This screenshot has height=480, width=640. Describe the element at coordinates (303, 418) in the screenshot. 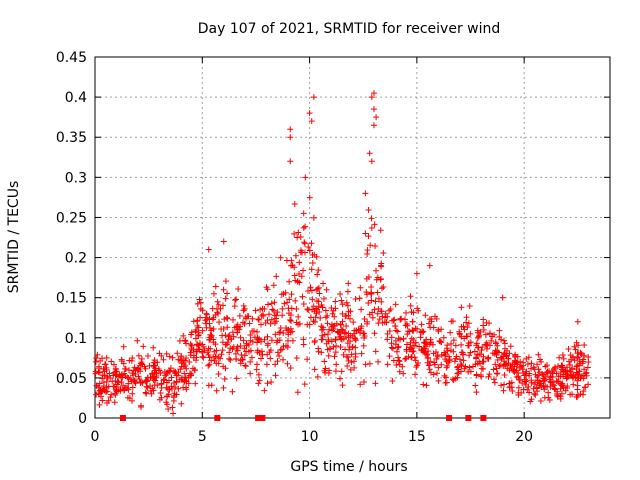

I see `zero-markers` at that location.